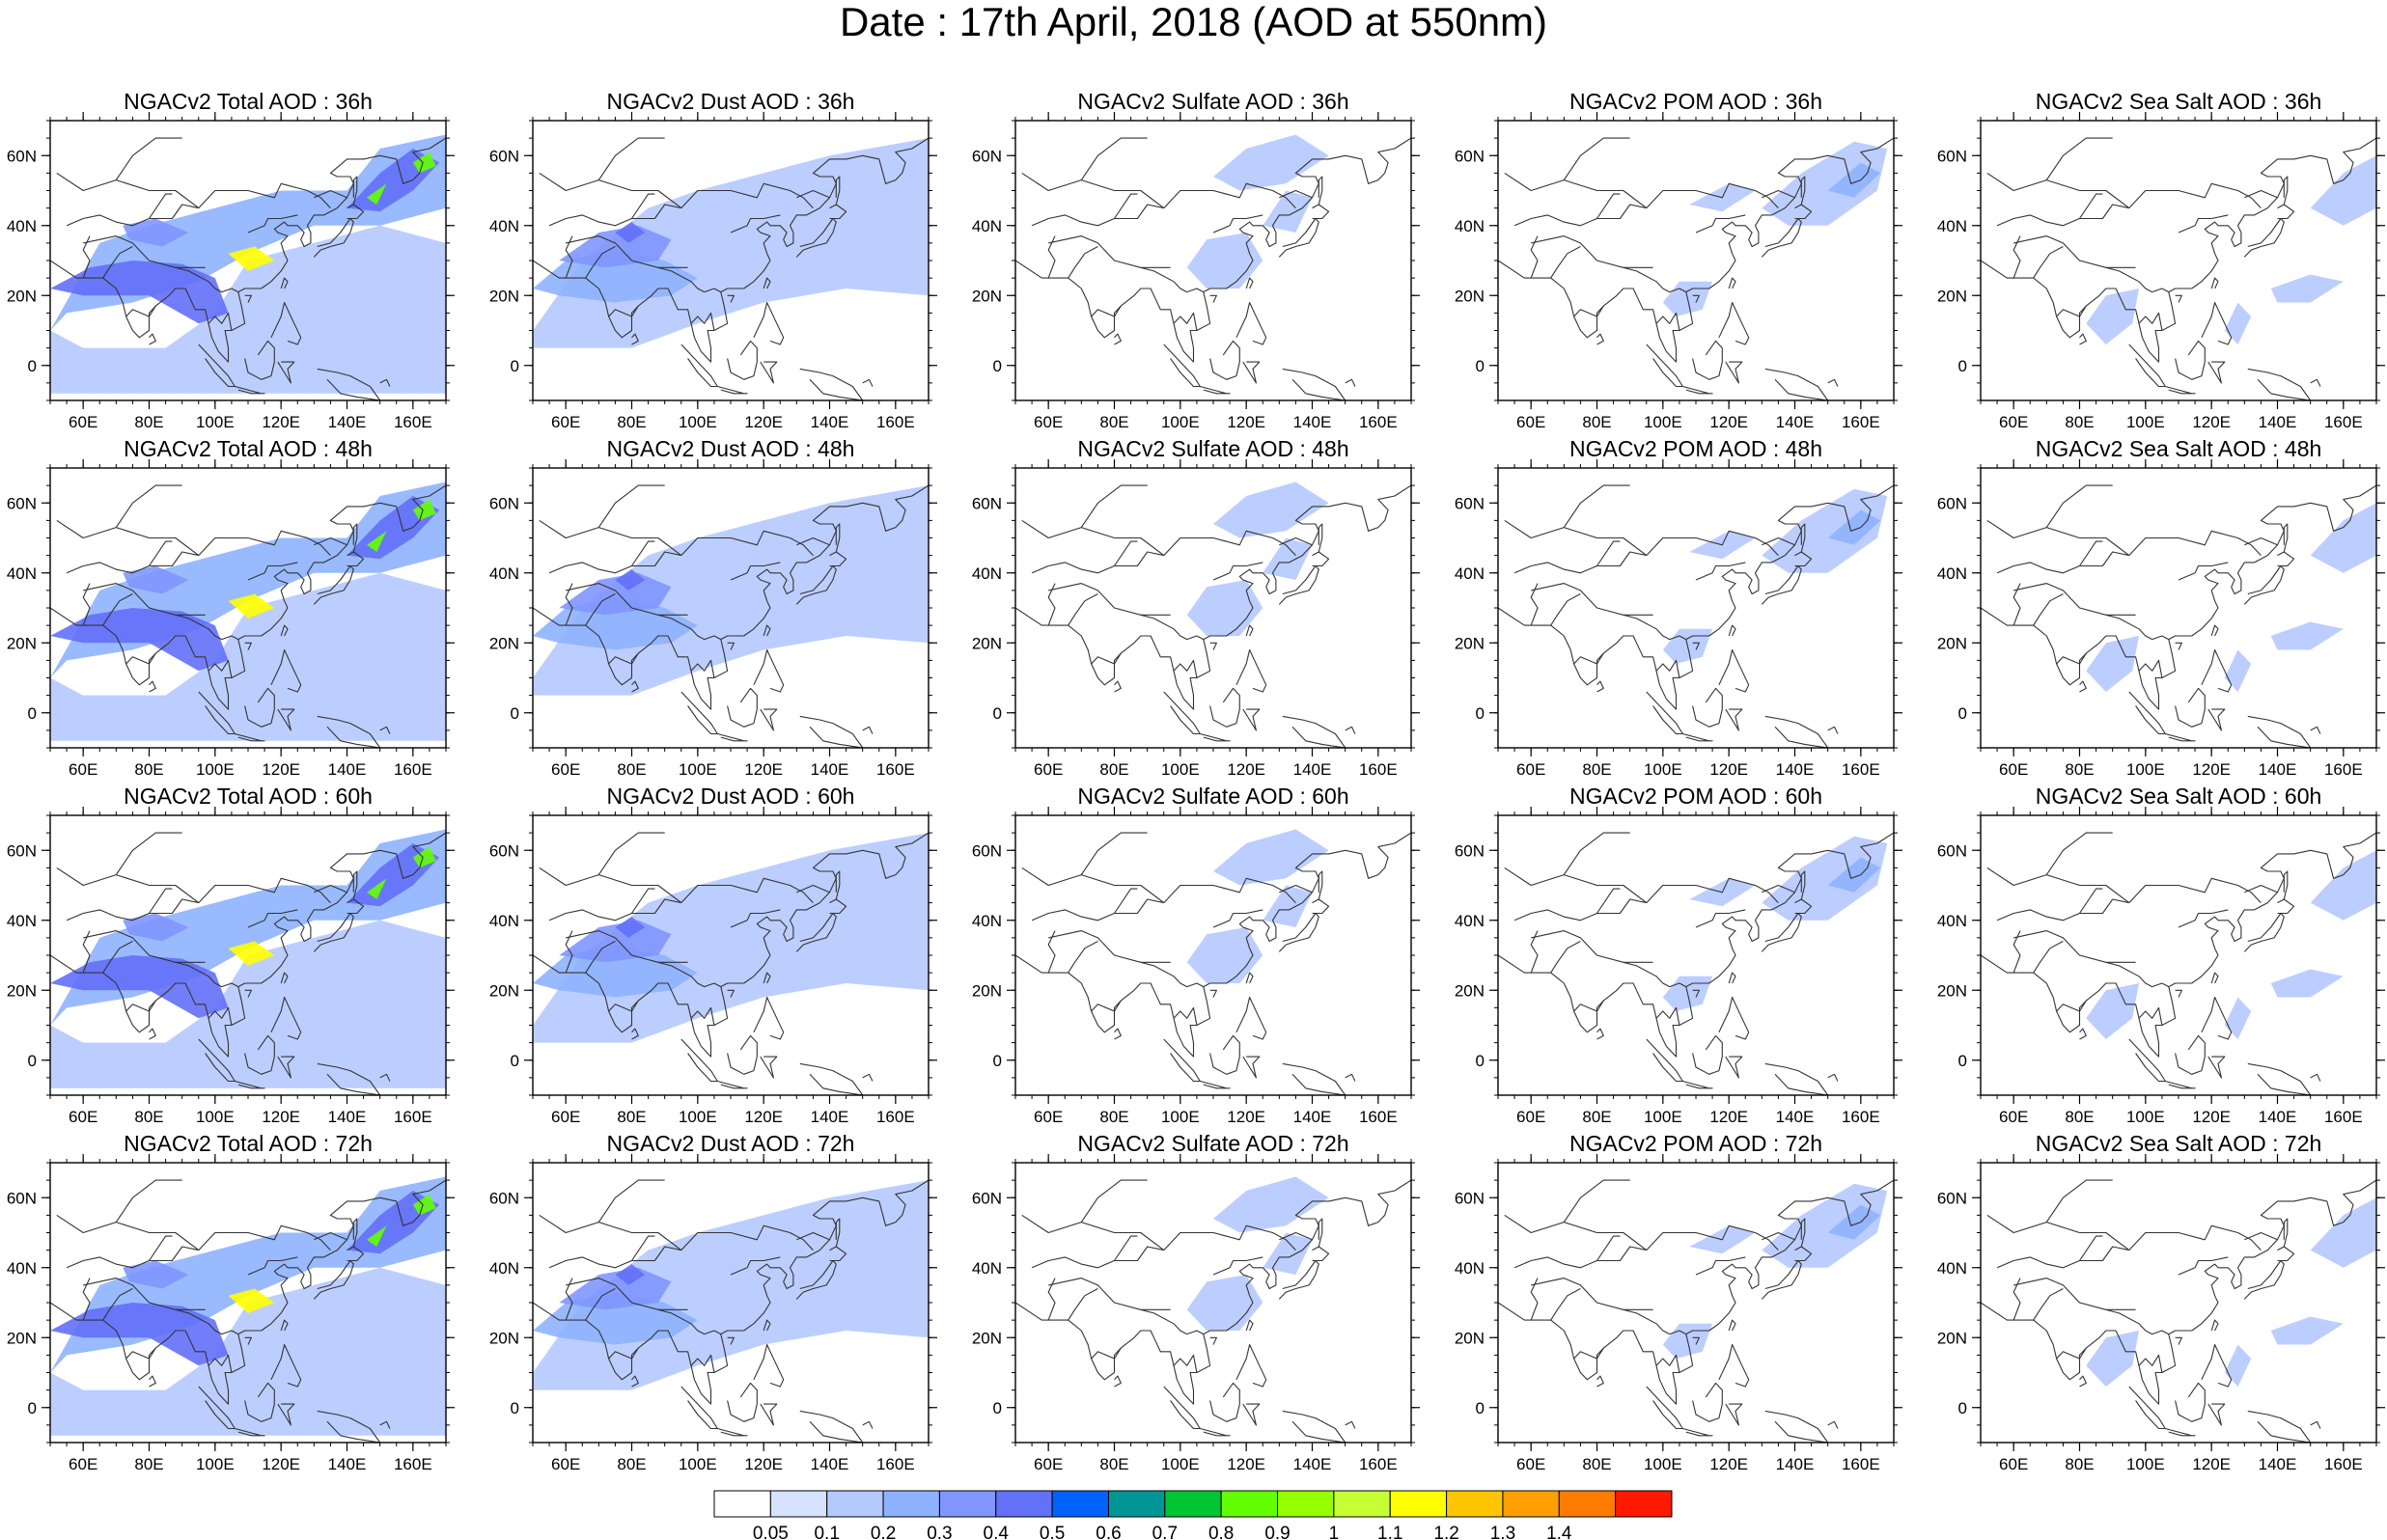 The height and width of the screenshot is (1540, 2387). What do you see at coordinates (22, 296) in the screenshot?
I see `lat-tick-label: 20N` at bounding box center [22, 296].